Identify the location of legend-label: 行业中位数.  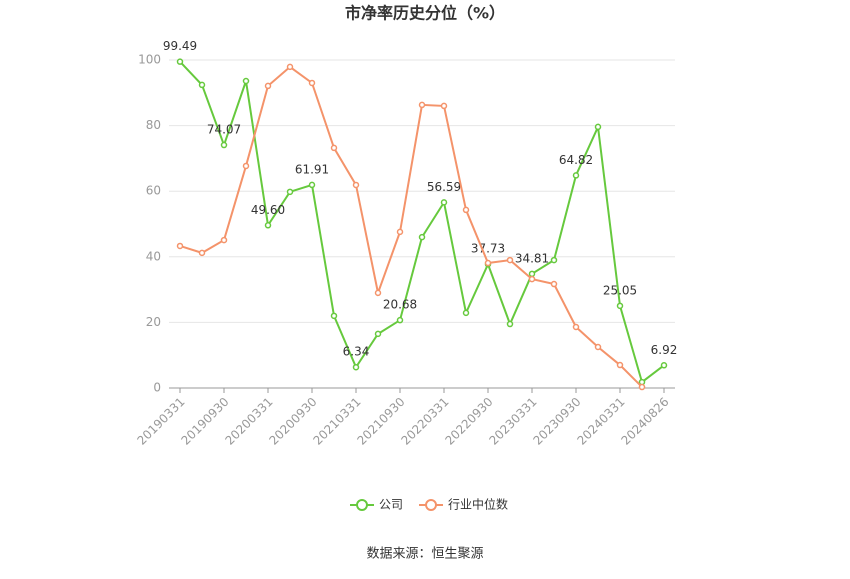
(478, 504).